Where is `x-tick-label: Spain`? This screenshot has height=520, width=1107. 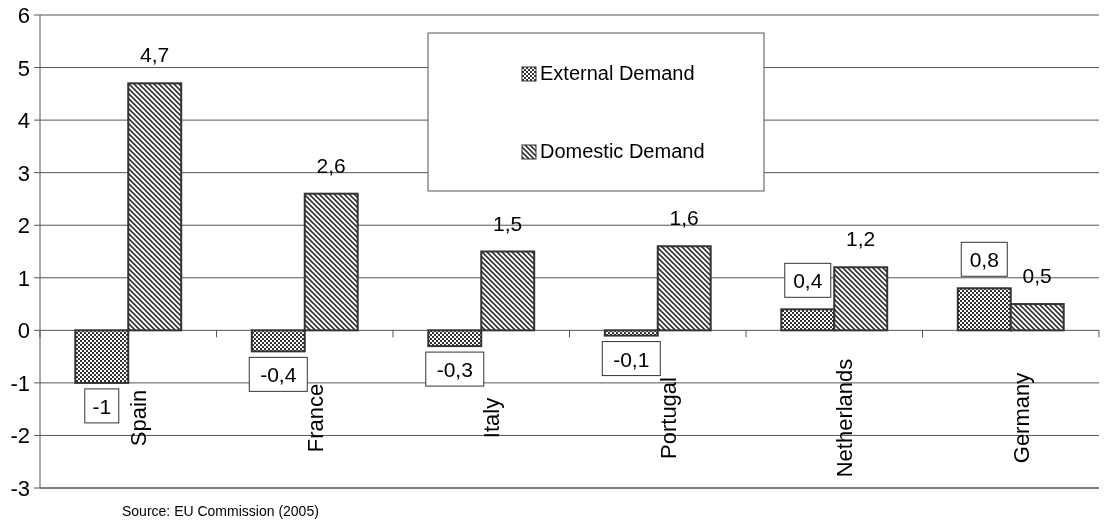
x-tick-label: Spain is located at coordinates (139, 418).